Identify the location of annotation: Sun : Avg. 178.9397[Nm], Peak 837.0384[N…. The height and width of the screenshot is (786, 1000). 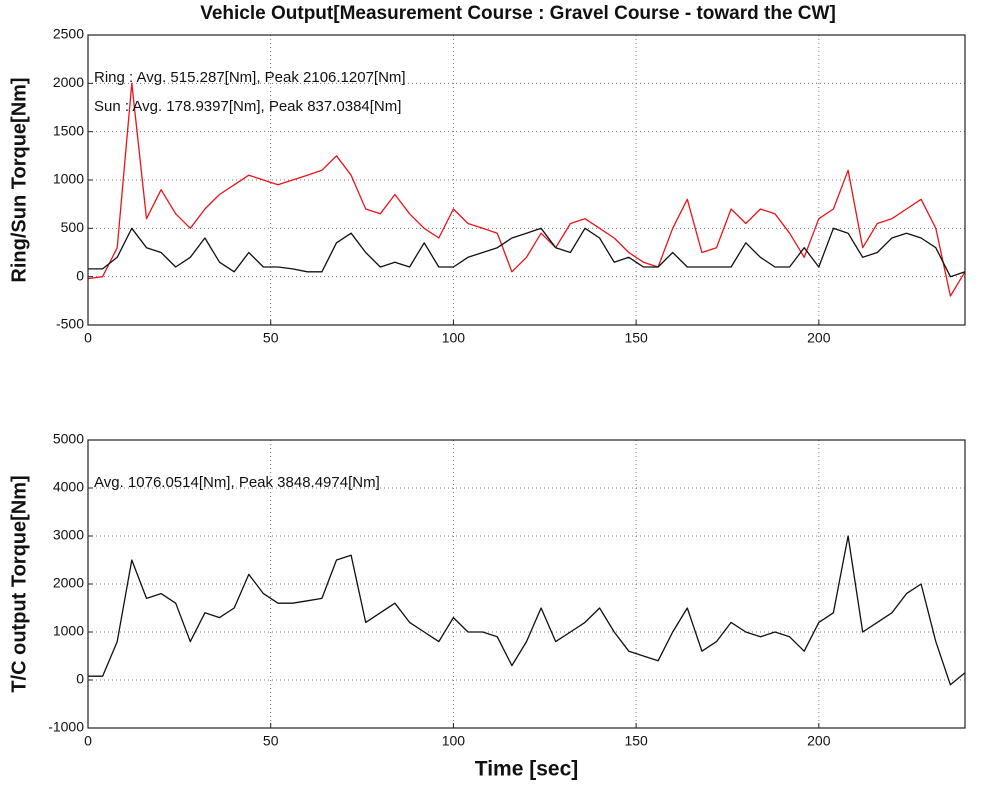
(247, 106).